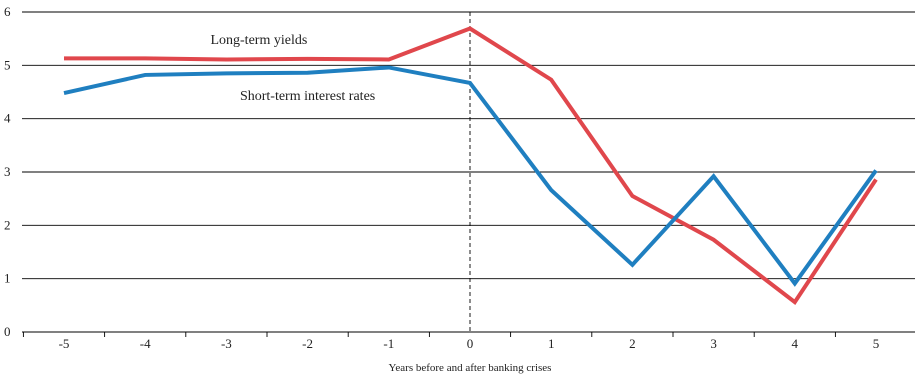 The width and height of the screenshot is (915, 381). I want to click on x-tick-label: 5, so click(876, 343).